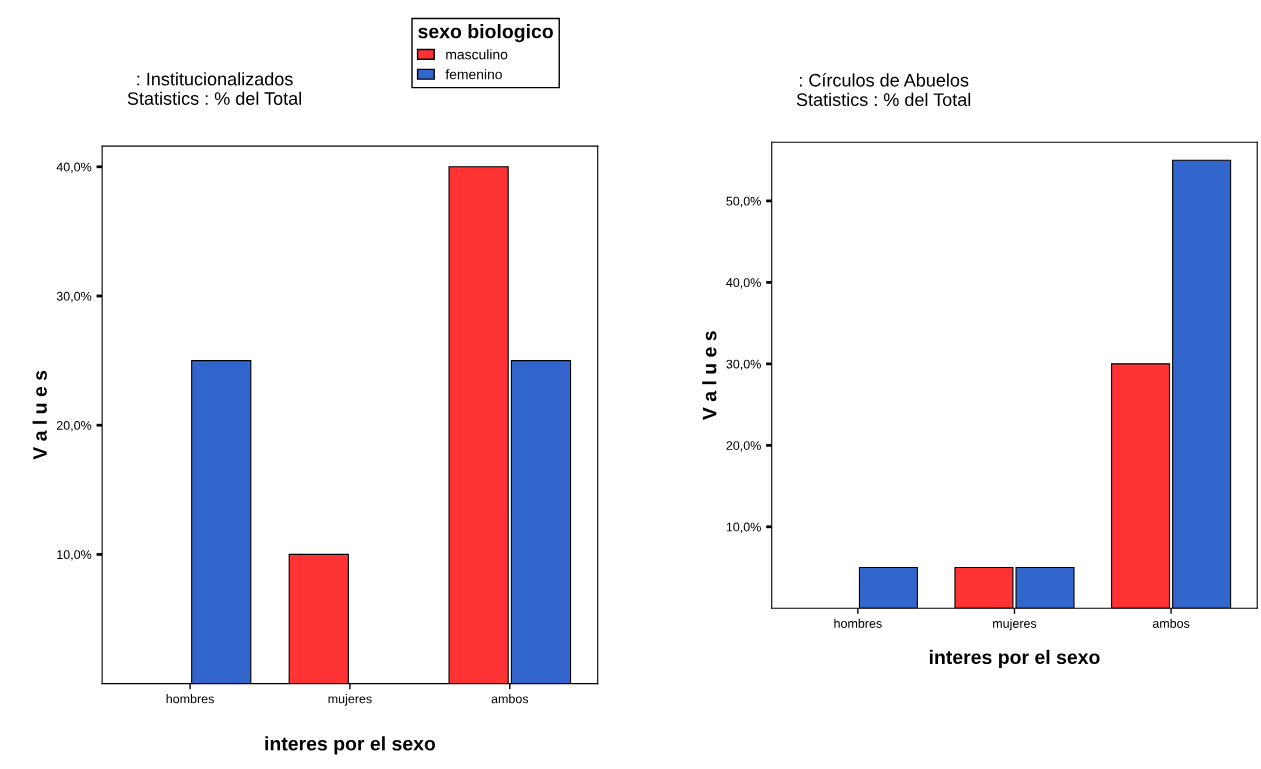 The height and width of the screenshot is (769, 1261). What do you see at coordinates (473, 74) in the screenshot?
I see `legend-label: femenino` at bounding box center [473, 74].